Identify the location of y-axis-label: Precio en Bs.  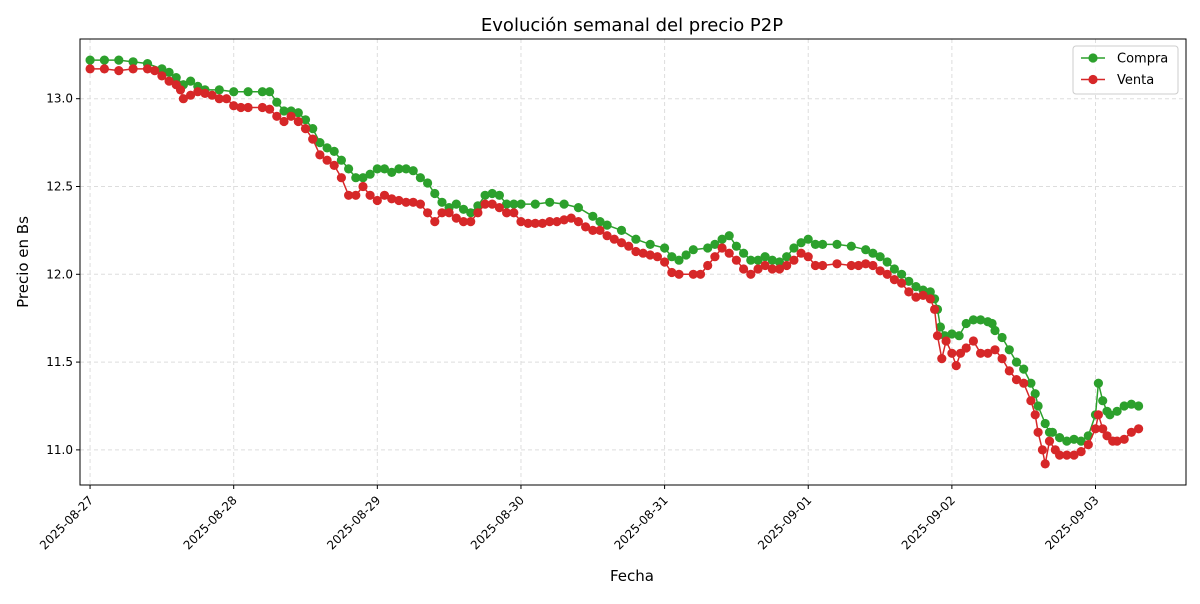
(23, 262).